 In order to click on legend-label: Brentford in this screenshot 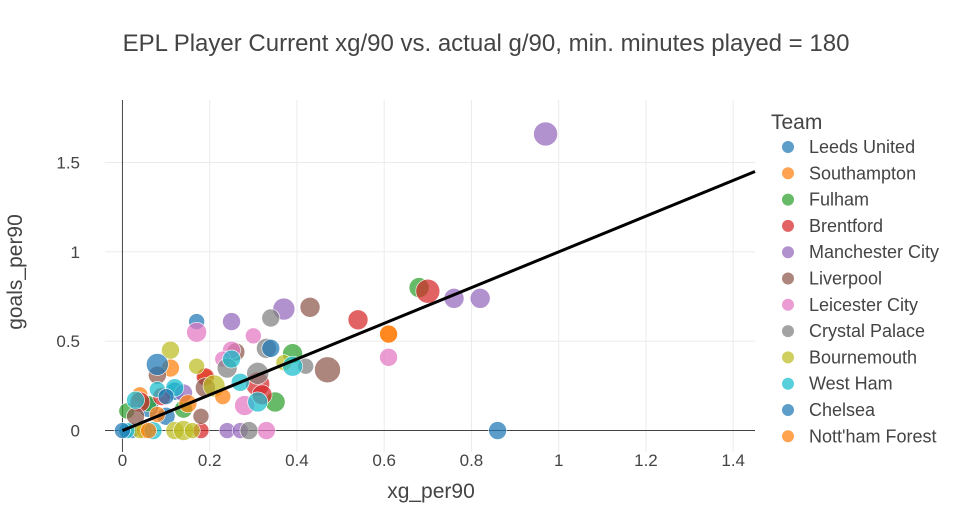, I will do `click(846, 226)`.